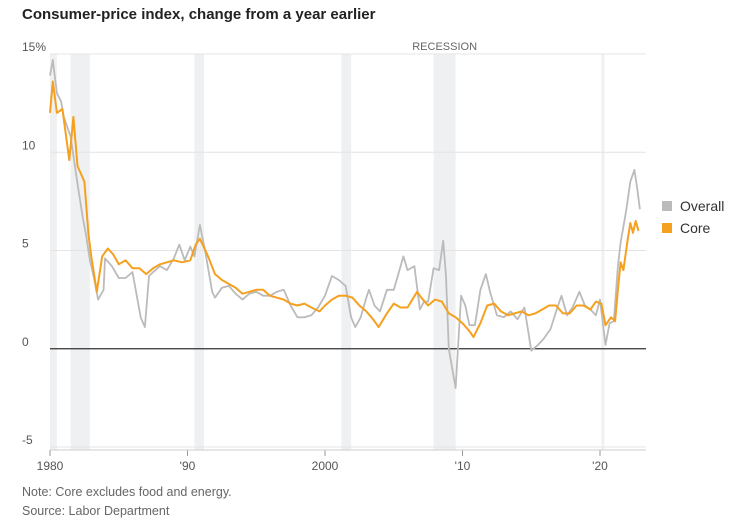 The image size is (740, 525). Describe the element at coordinates (695, 228) in the screenshot. I see `legend-label-core: Core` at that location.